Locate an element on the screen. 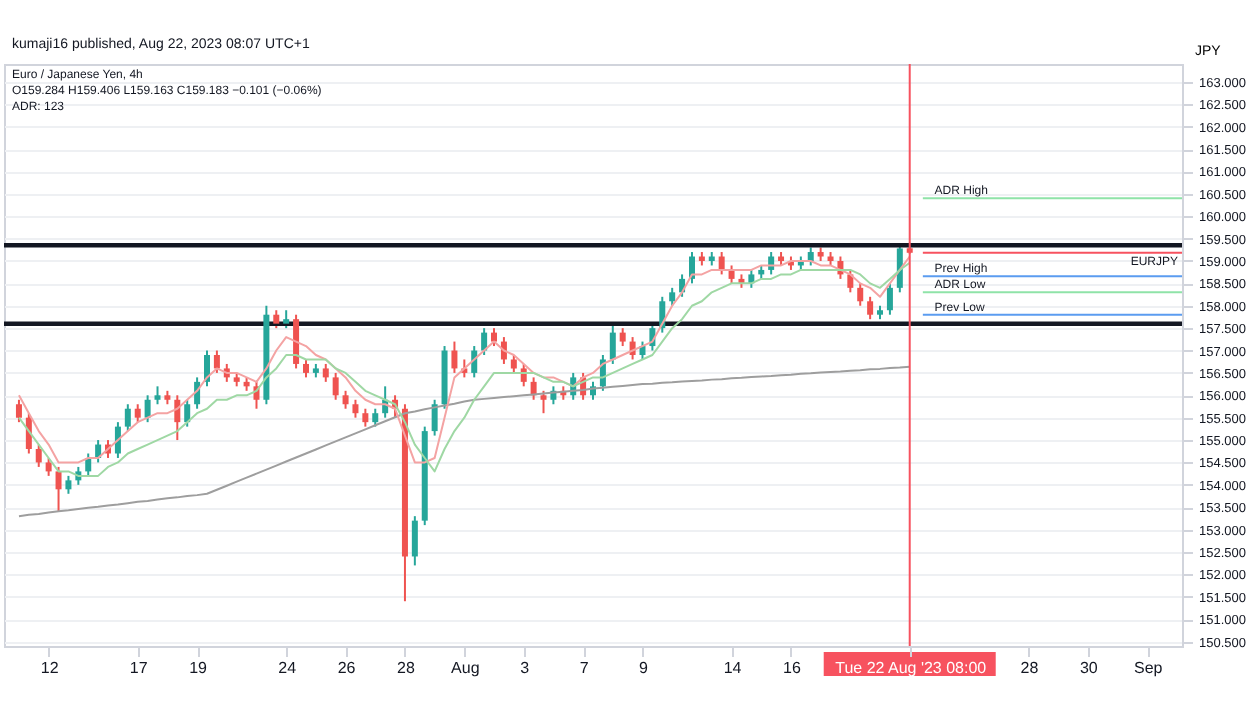  x-tick-label: 30 is located at coordinates (1089, 668).